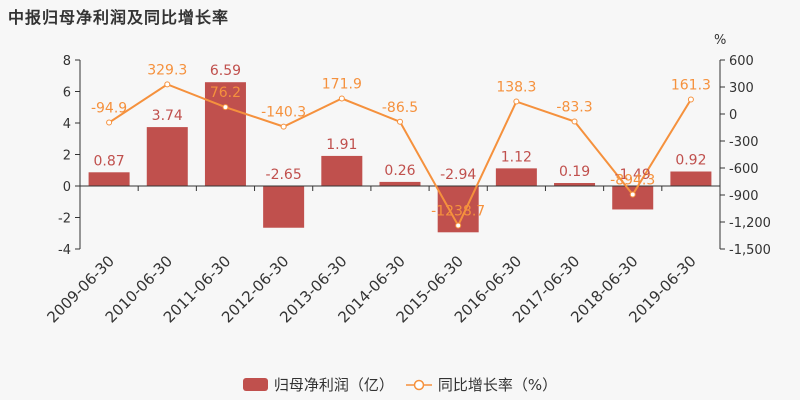 The image size is (800, 400). What do you see at coordinates (167, 116) in the screenshot?
I see `bar-value-label: 3.74` at bounding box center [167, 116].